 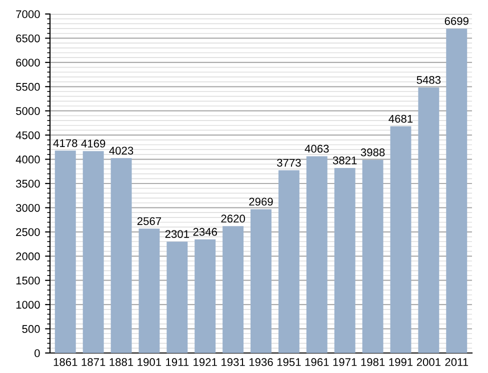 What do you see at coordinates (372, 152) in the screenshot?
I see `data-label: 3988` at bounding box center [372, 152].